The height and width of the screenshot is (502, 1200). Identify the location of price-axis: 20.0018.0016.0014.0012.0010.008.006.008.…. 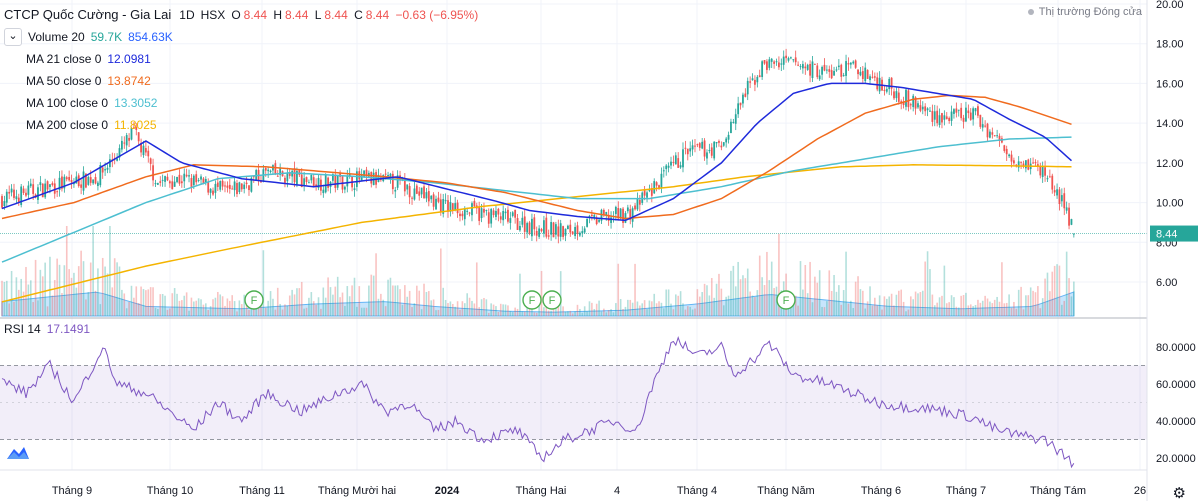
(1174, 144).